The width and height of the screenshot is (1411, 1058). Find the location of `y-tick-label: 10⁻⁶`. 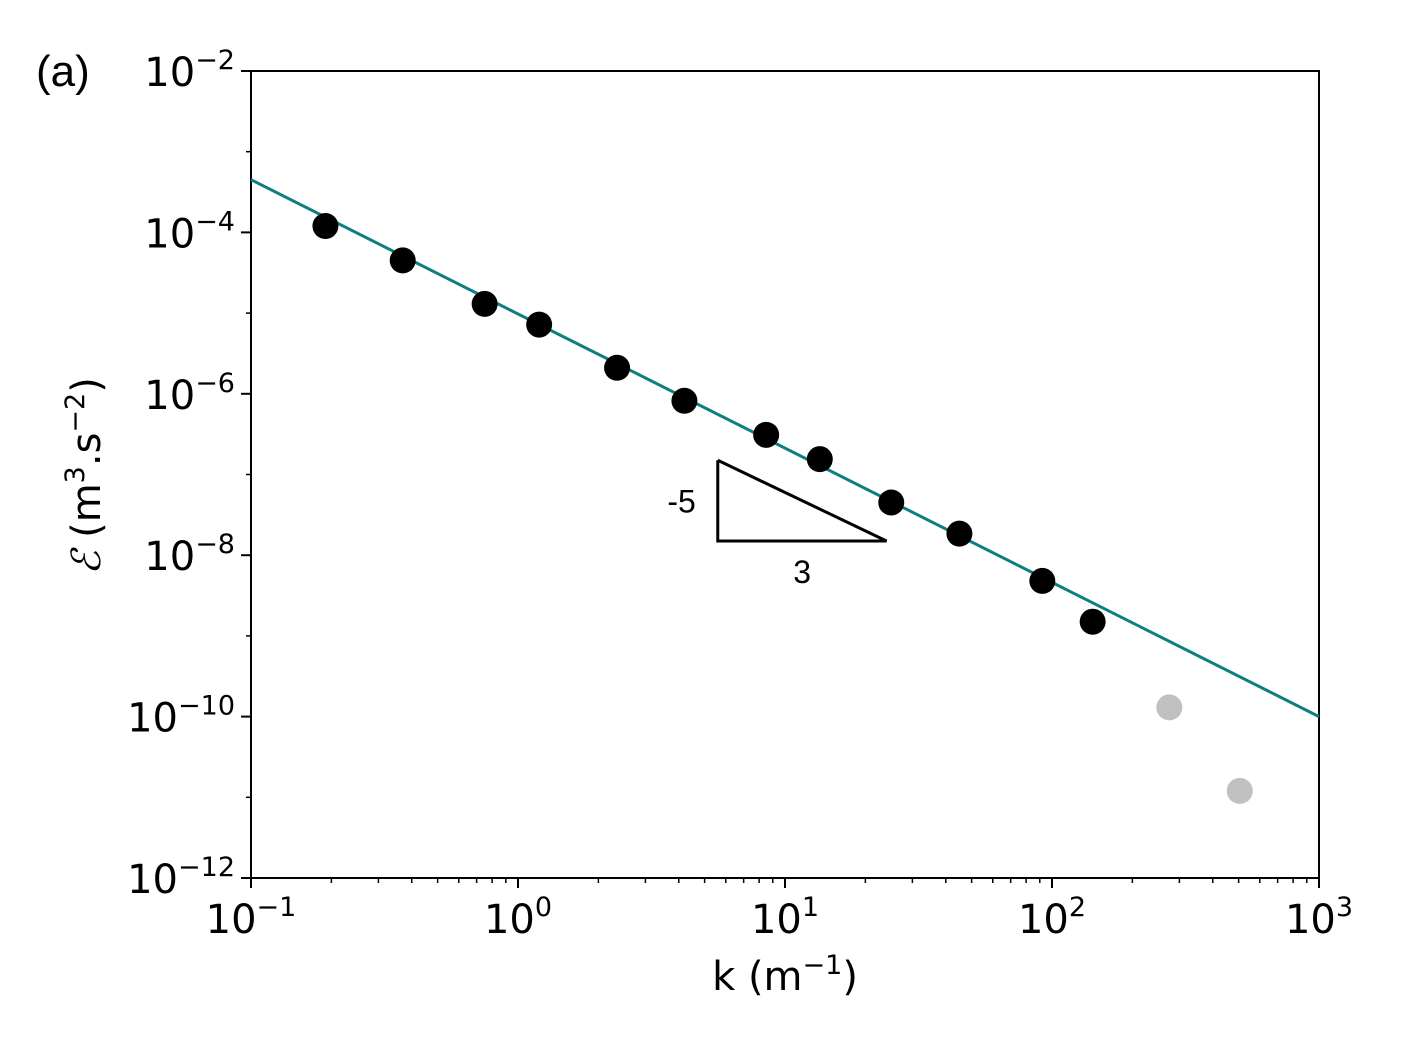

y-tick-label: 10⁻⁶ is located at coordinates (189, 393).